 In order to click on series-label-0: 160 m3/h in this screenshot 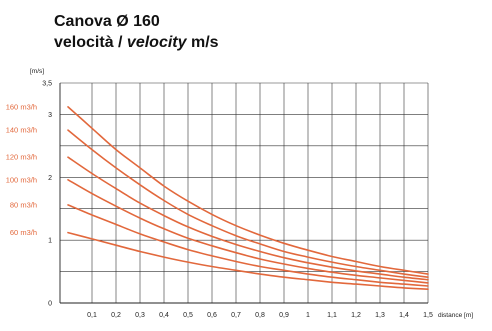, I will do `click(21, 106)`.